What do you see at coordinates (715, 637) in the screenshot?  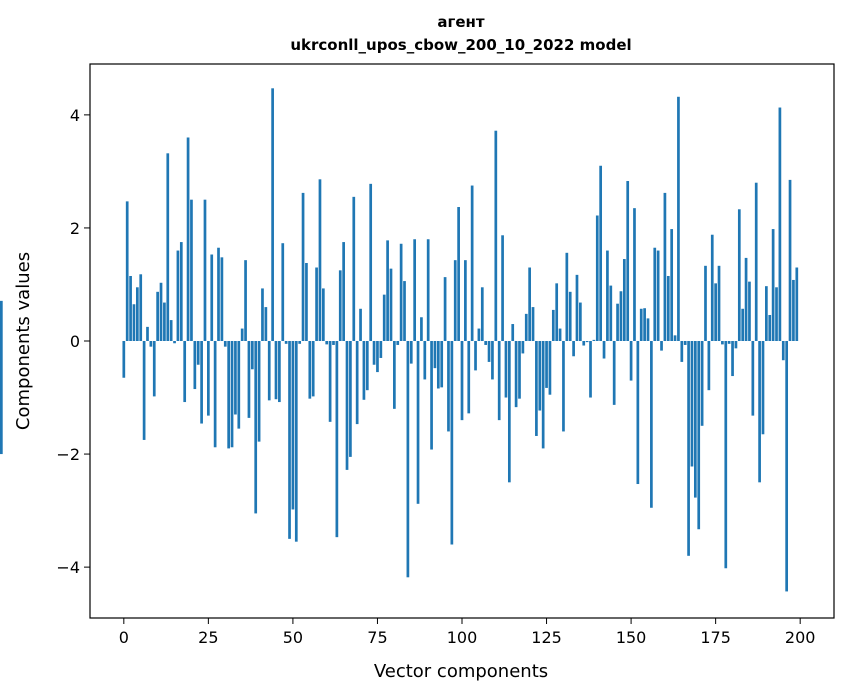 I see `x-tick-label: 175` at bounding box center [715, 637].